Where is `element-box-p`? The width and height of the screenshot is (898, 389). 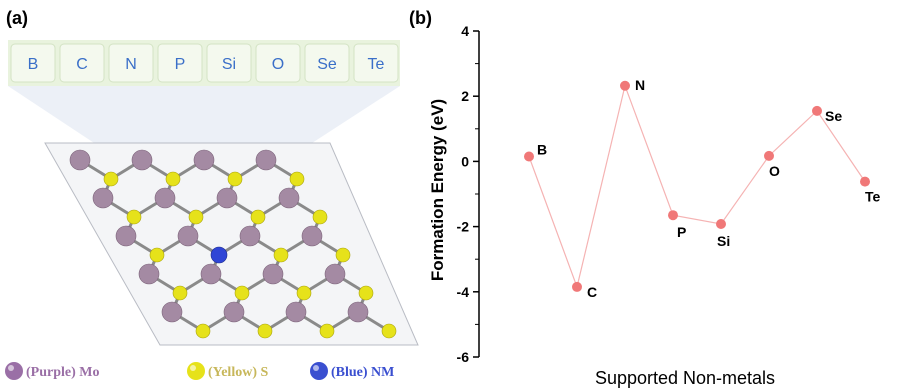 element-box-p is located at coordinates (180, 63).